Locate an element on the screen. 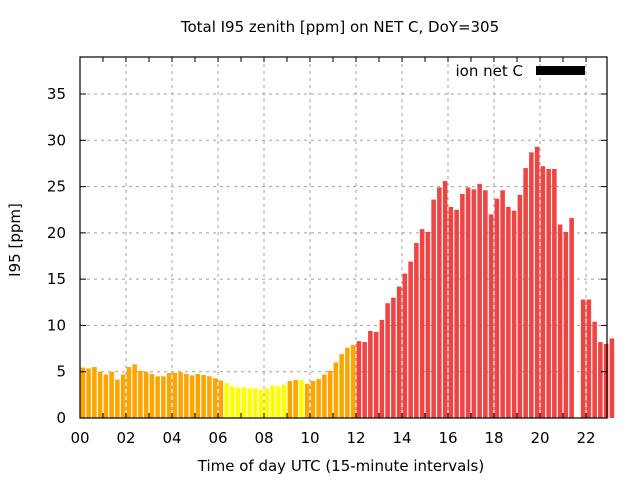 Image resolution: width=640 pixels, height=480 pixels. y-tick-label: 20 is located at coordinates (56, 233).